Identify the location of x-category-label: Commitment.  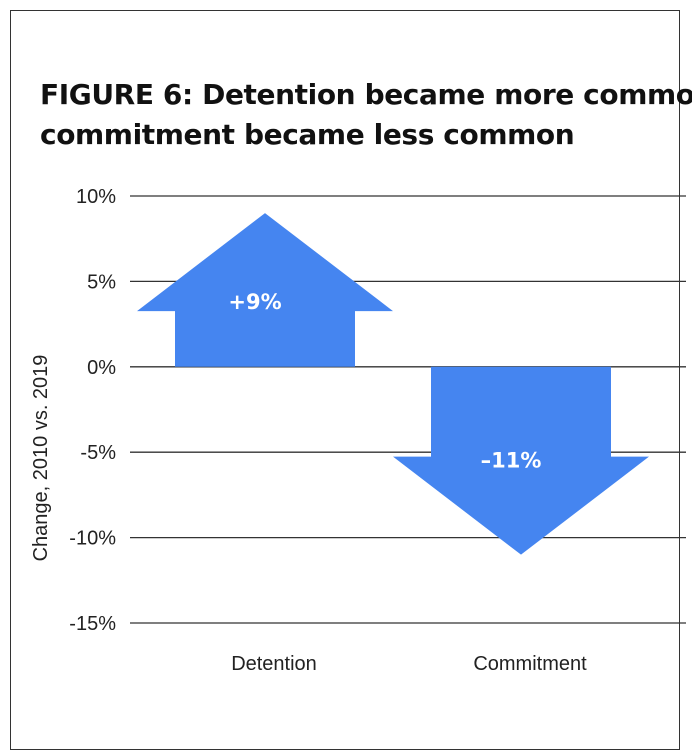
(530, 664).